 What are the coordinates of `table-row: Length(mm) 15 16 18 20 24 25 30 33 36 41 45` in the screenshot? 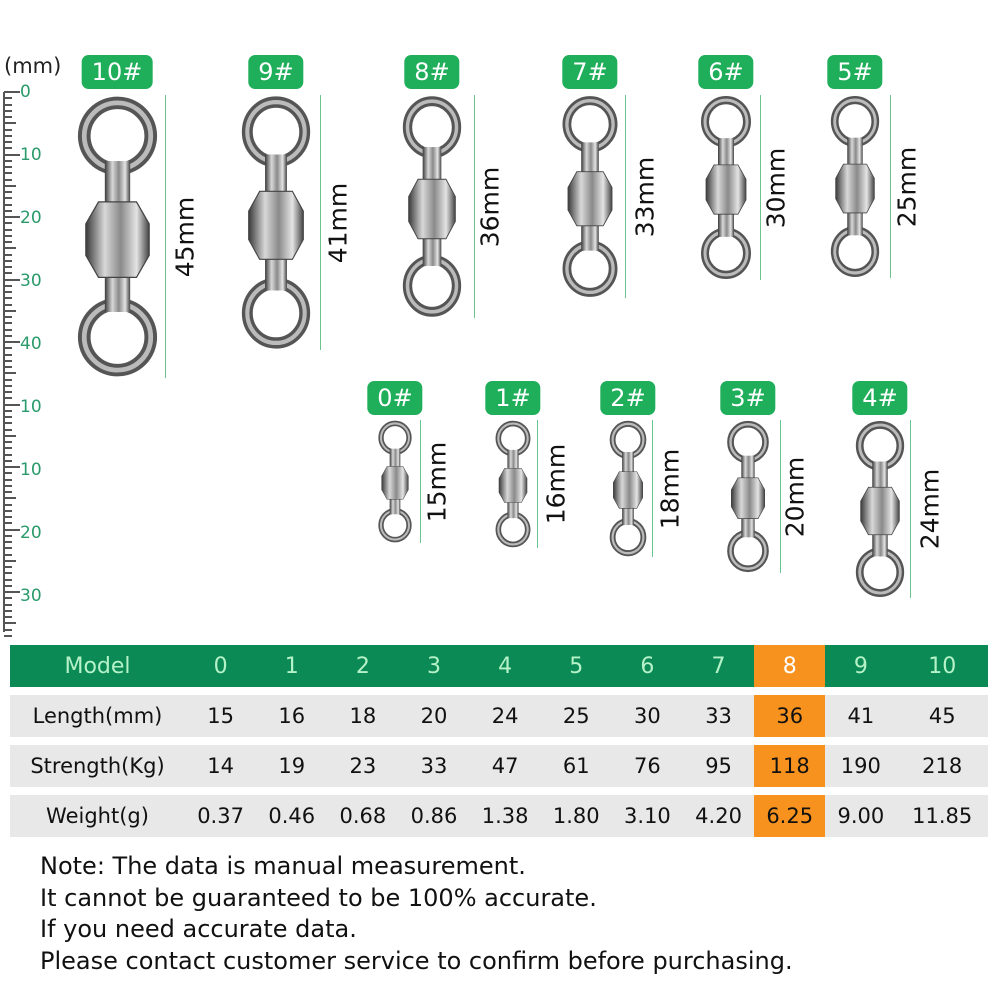 It's located at (499, 716).